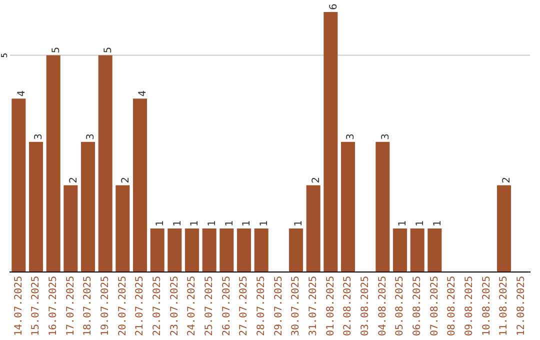  What do you see at coordinates (105, 306) in the screenshot?
I see `x-tick-label: 19.07.2025` at bounding box center [105, 306].